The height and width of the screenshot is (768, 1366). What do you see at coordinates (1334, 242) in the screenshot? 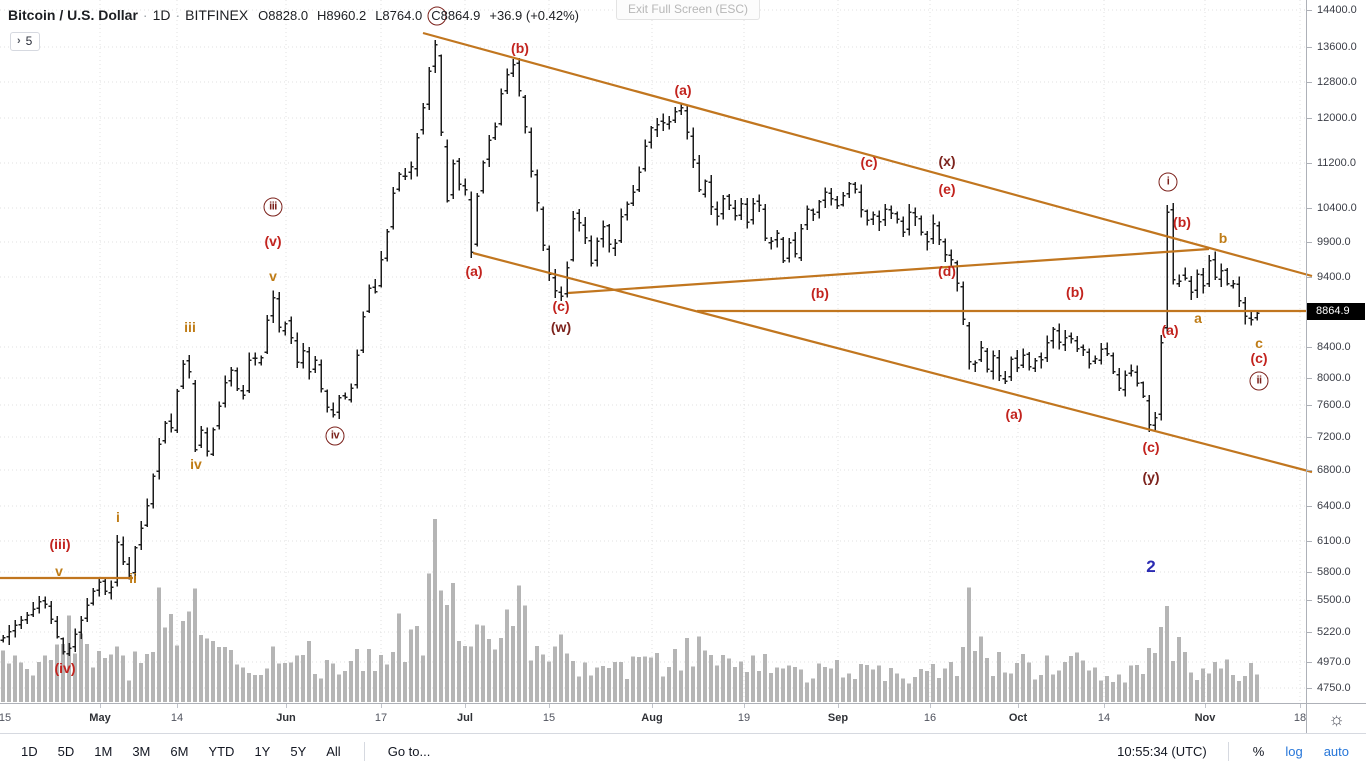
I see `price-tick-label: 9900.0` at bounding box center [1334, 242].